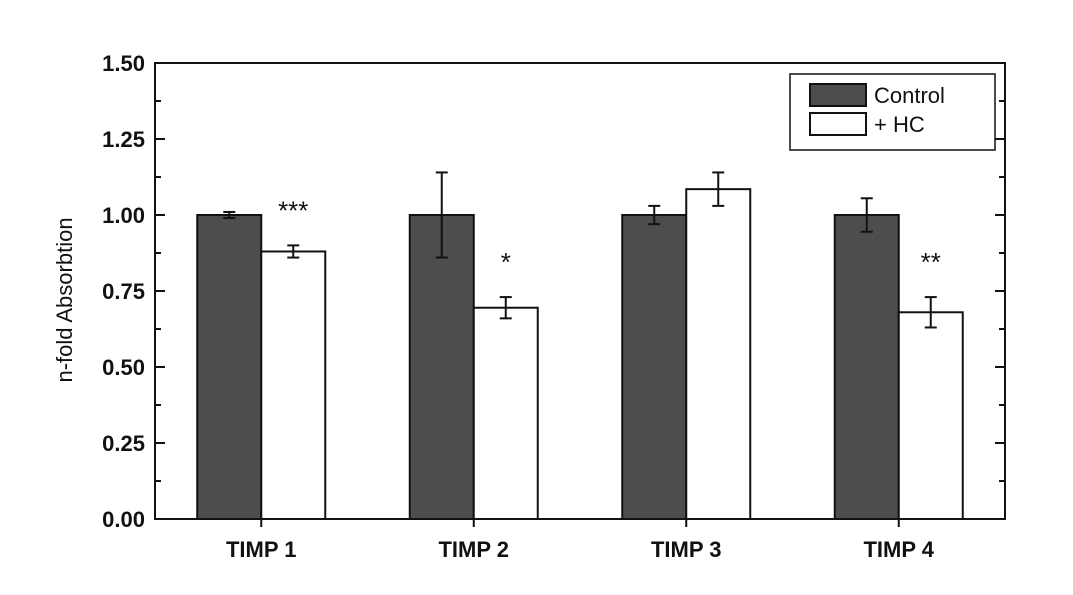 Image resolution: width=1073 pixels, height=595 pixels. I want to click on y-axis-title: n-fold Absorbtion, so click(64, 299).